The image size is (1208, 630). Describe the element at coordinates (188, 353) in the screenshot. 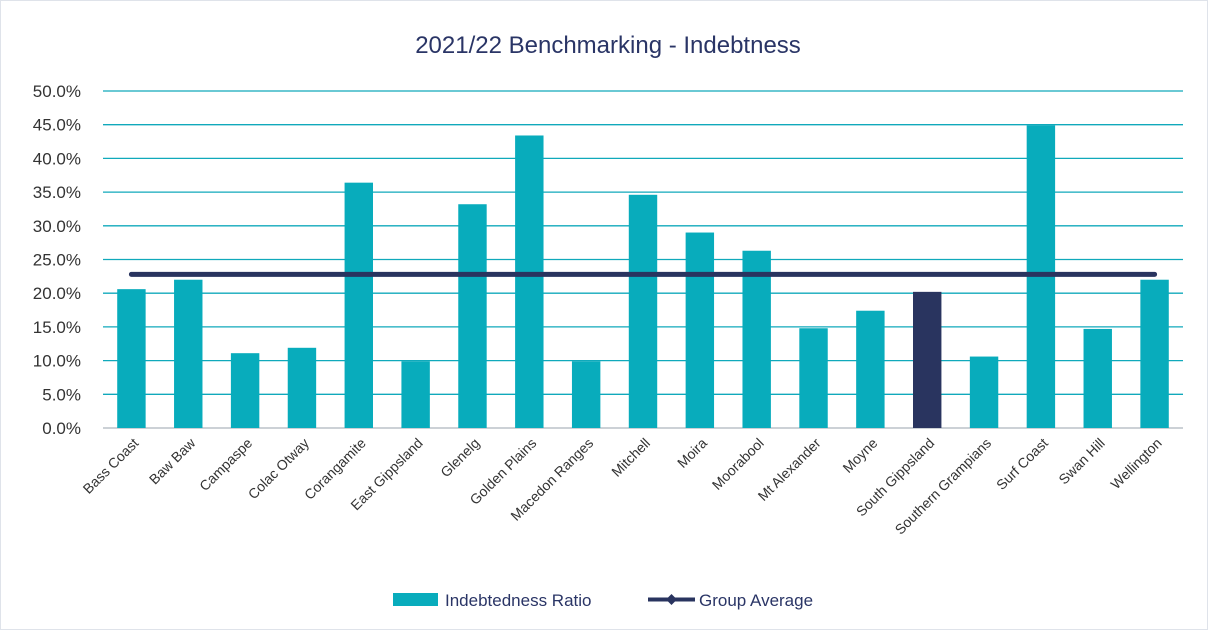

I see `bar-baw-baw` at that location.